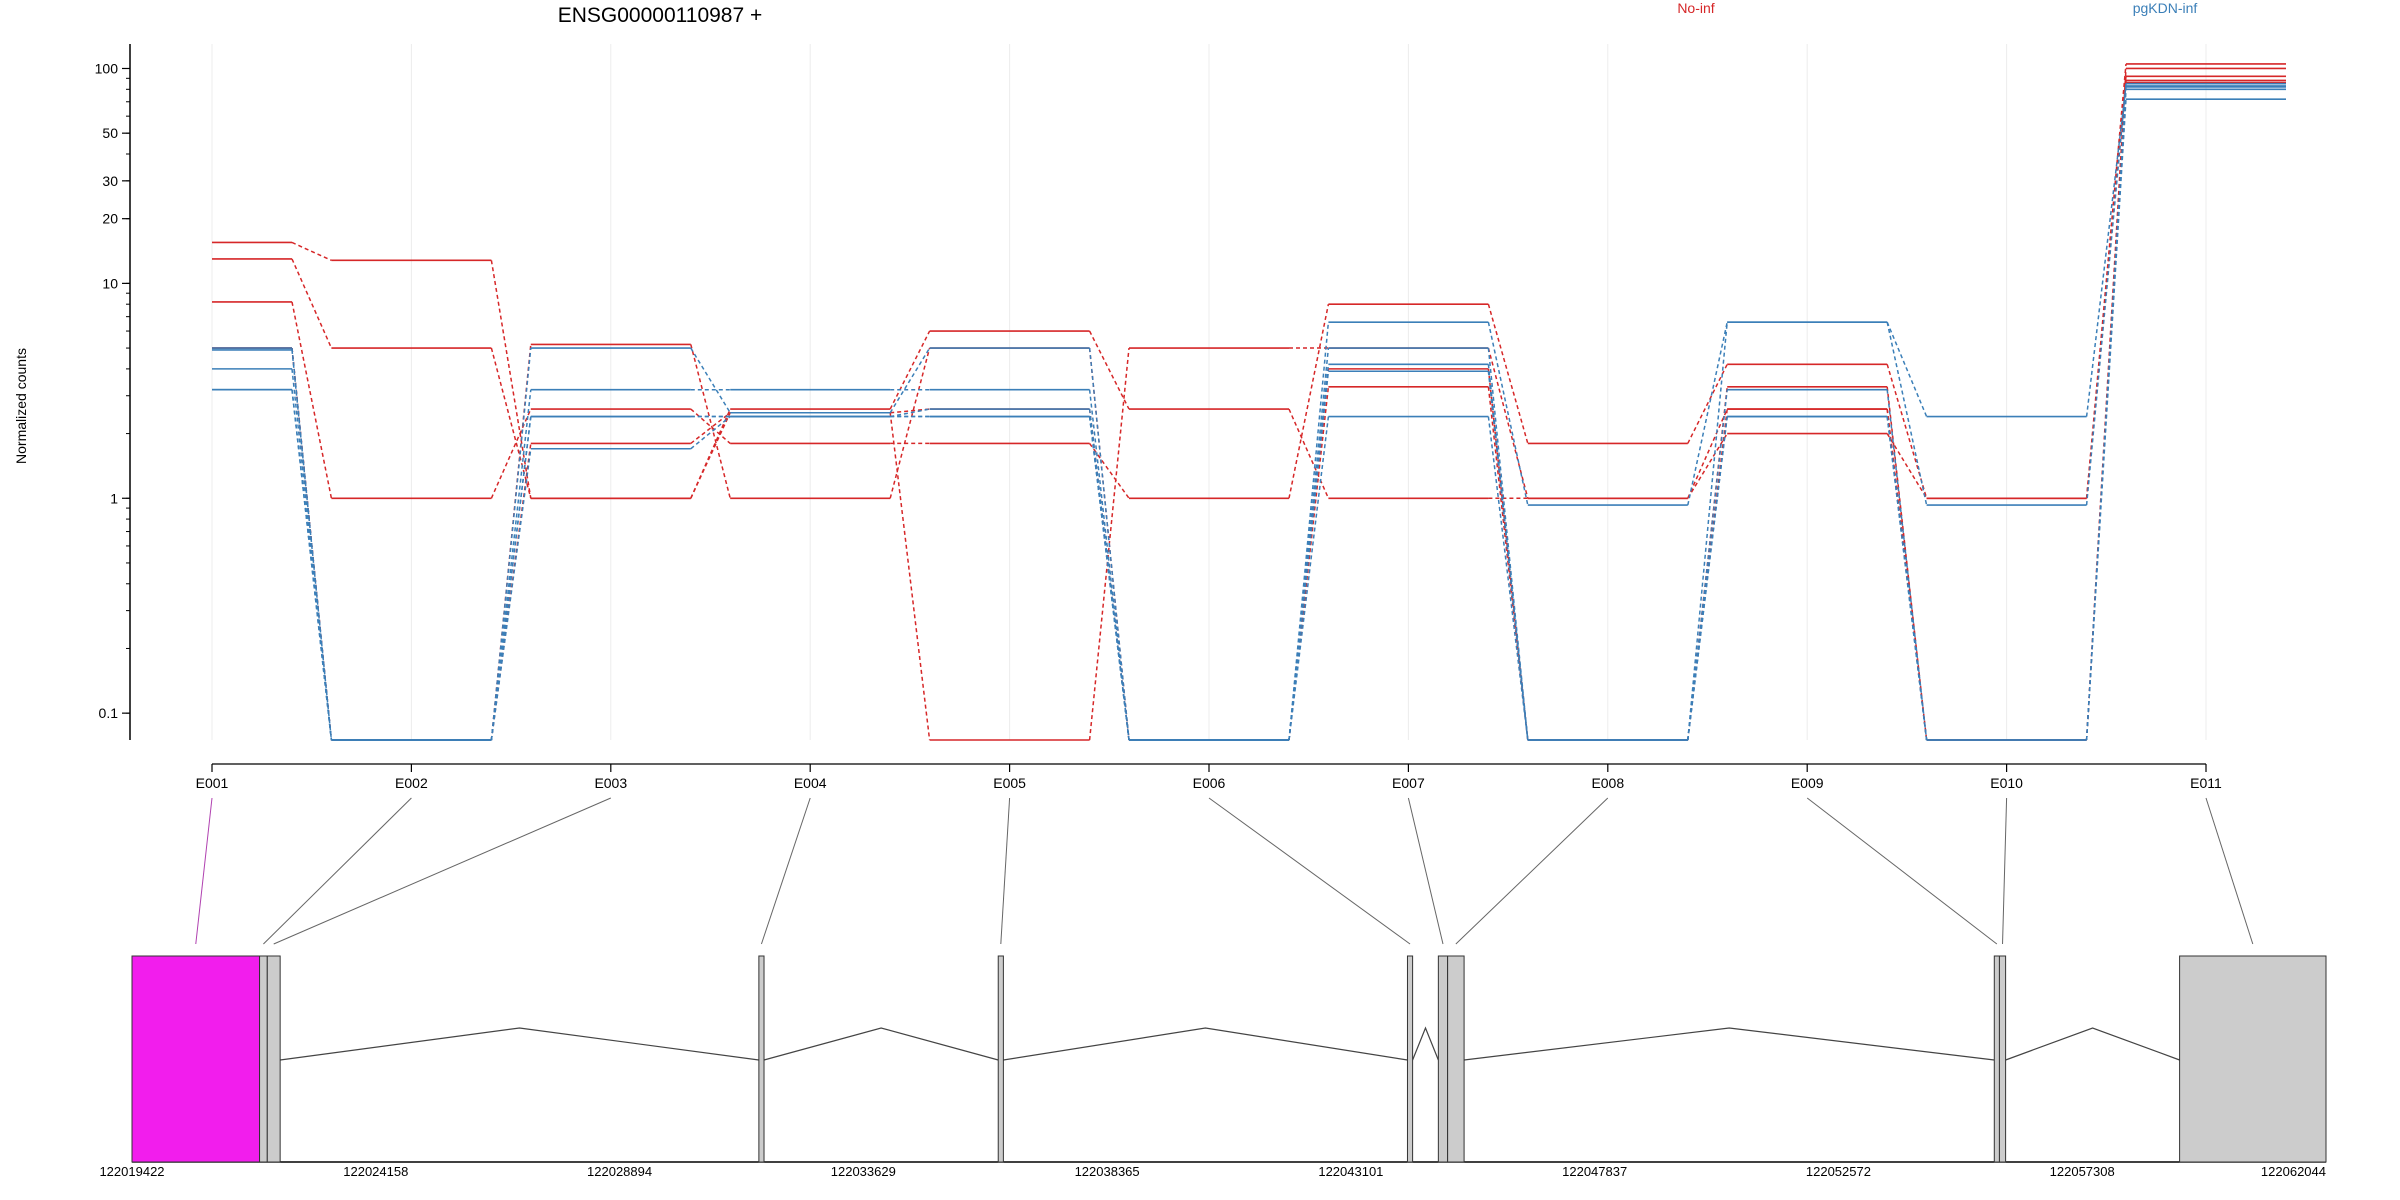  Describe the element at coordinates (2293, 1171) in the screenshot. I see `genomic-tick-label: 122062044` at that location.